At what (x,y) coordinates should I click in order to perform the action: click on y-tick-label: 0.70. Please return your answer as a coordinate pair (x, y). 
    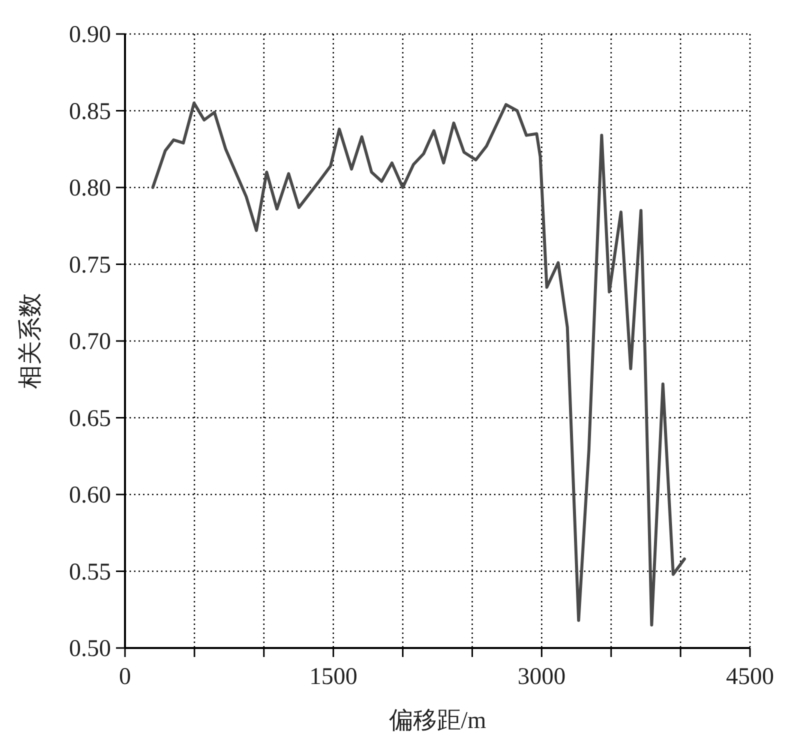
    Looking at the image, I should click on (90, 342).